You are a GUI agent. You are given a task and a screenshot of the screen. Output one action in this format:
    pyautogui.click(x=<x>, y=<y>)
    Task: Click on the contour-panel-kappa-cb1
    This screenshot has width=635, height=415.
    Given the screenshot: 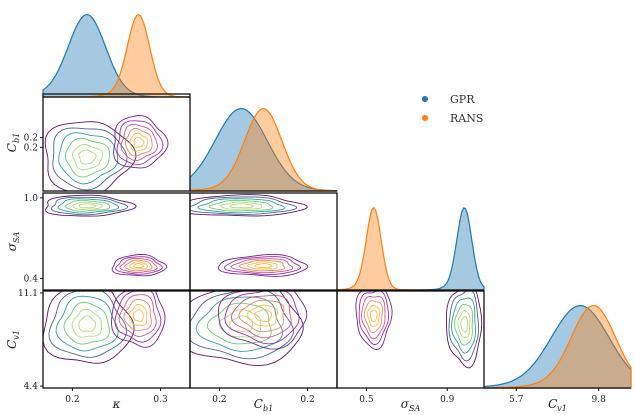 What is the action you would take?
    pyautogui.click(x=116, y=142)
    